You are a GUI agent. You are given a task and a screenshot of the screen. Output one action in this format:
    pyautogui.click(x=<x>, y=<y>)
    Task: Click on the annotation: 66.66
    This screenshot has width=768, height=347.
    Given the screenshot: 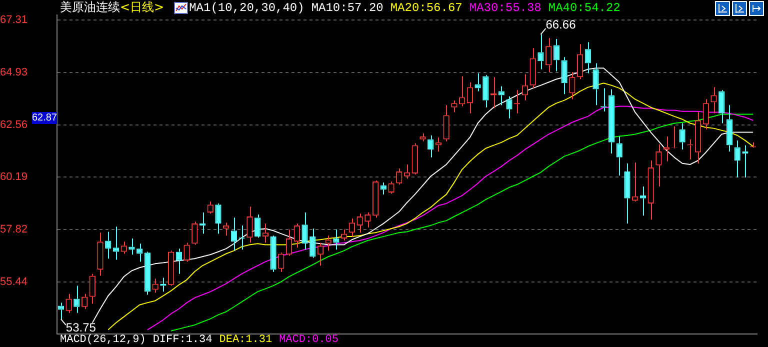 What is the action you would take?
    pyautogui.click(x=561, y=25)
    